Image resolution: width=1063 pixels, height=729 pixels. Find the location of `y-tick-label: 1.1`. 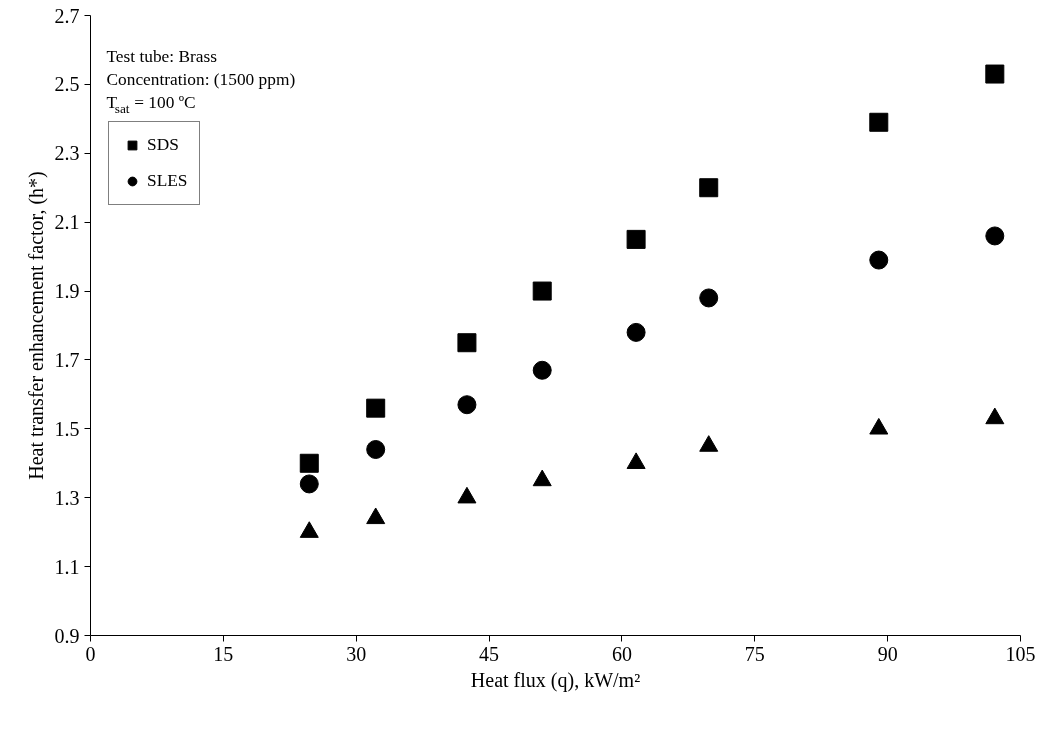

y-tick-label: 1.1 is located at coordinates (67, 566).